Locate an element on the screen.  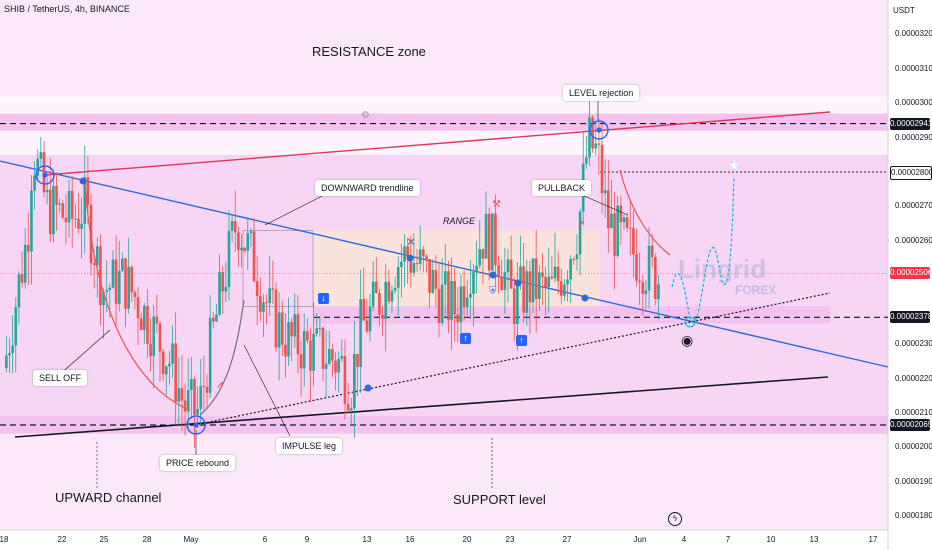
resistance-zone is located at coordinates (444, 122).